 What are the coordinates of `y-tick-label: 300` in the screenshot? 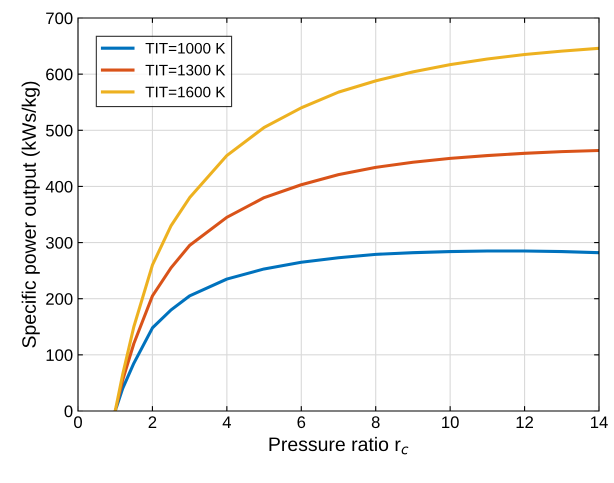 It's located at (59, 242).